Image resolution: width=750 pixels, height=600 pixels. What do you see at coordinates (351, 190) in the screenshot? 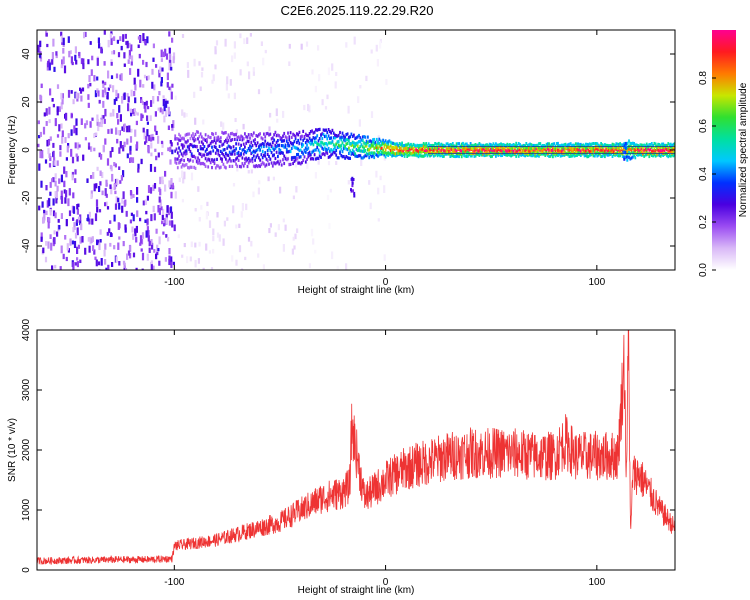
I see `spectrogram-feature` at bounding box center [351, 190].